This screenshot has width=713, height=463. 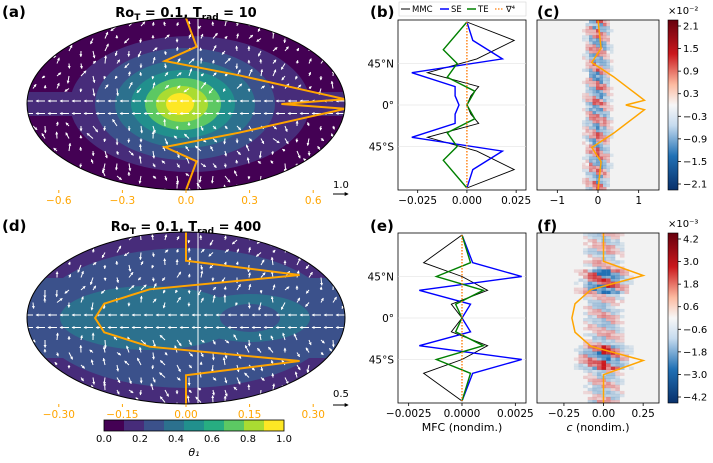 I want to click on colorbar-tick-label: 2.1, so click(x=691, y=27).